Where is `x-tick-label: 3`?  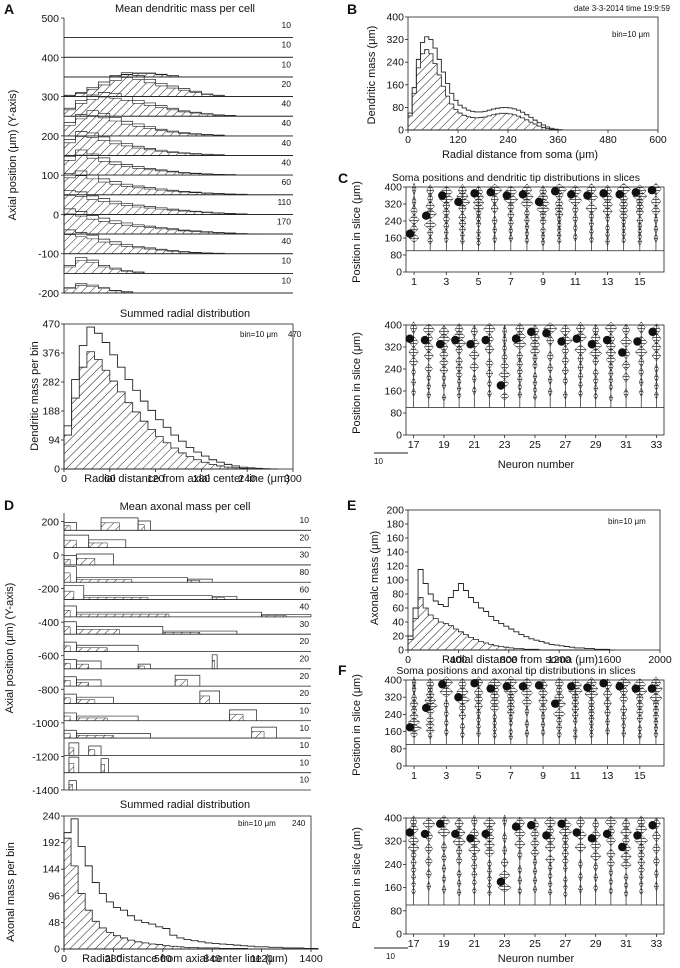 x-tick-label: 3 is located at coordinates (446, 776).